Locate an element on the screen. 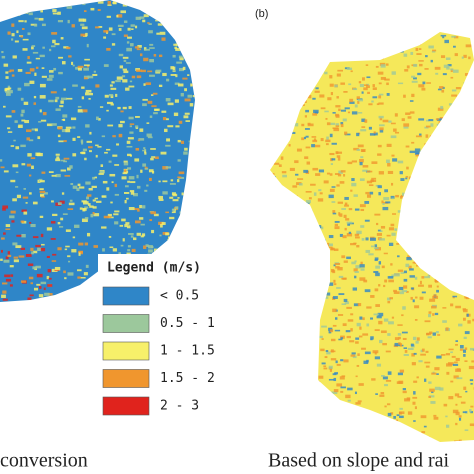  legend-box is located at coordinates (150, 339).